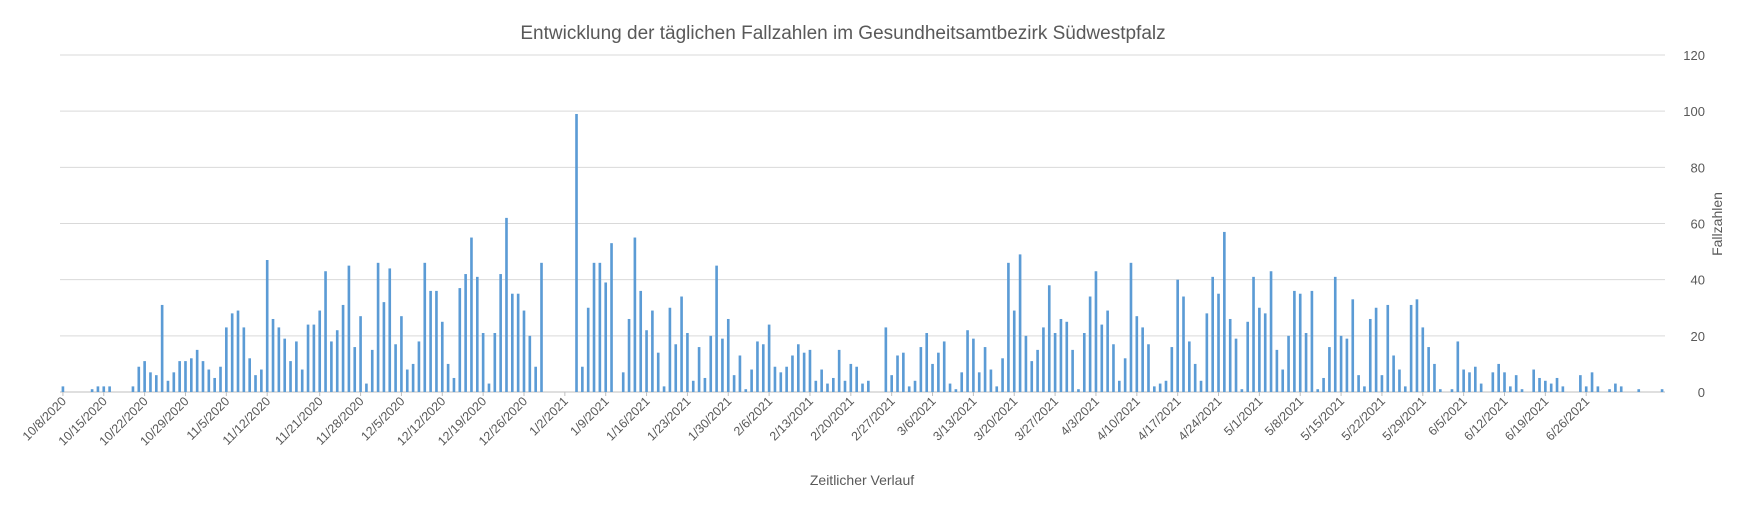  What do you see at coordinates (627, 418) in the screenshot?
I see `x-tick-label: 1/16/2021` at bounding box center [627, 418].